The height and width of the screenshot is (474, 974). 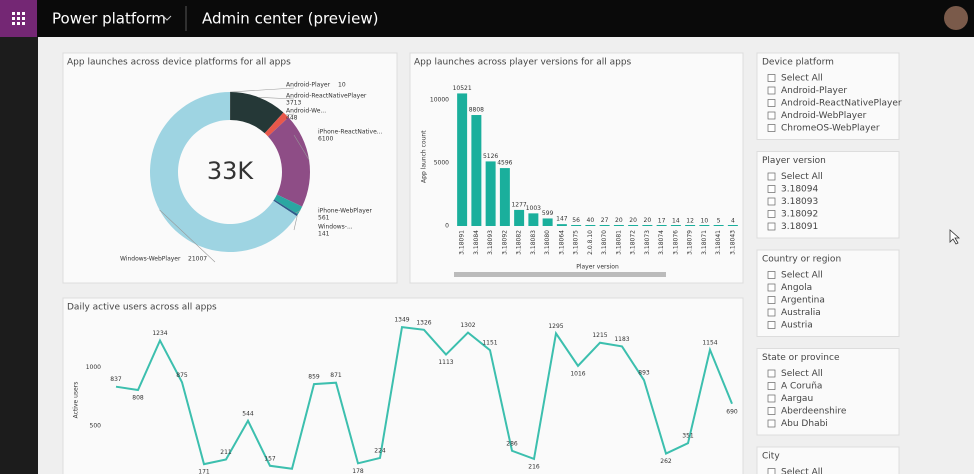 What do you see at coordinates (799, 215) in the screenshot?
I see `filter-option: 3.18092` at bounding box center [799, 215].